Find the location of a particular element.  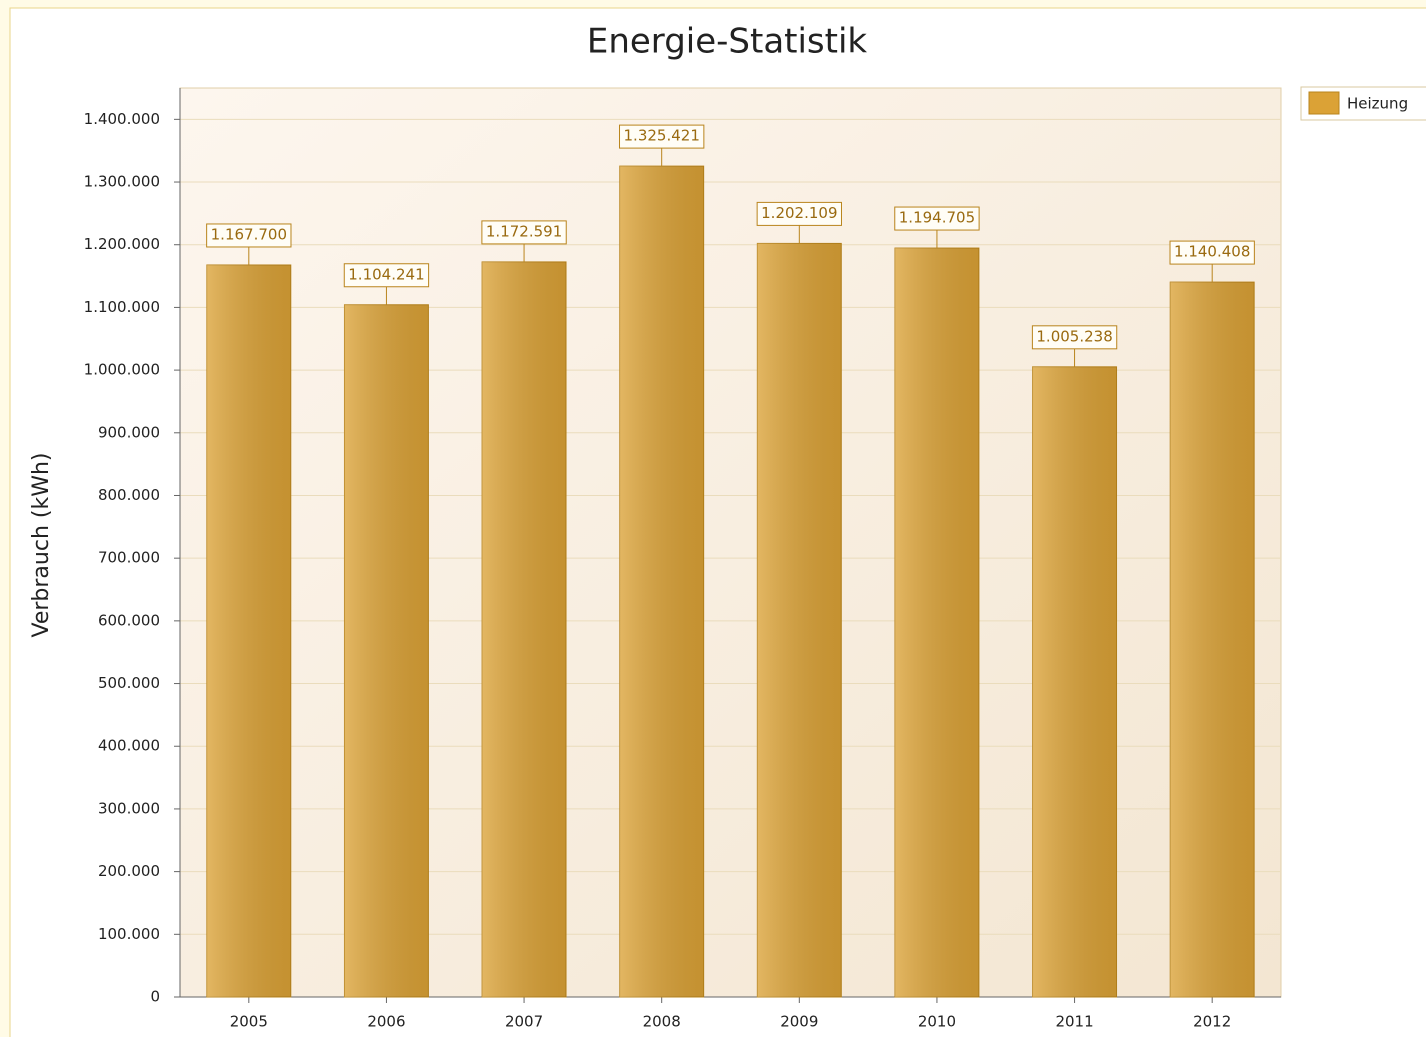

value-label: 1.005.238 is located at coordinates (1074, 336).